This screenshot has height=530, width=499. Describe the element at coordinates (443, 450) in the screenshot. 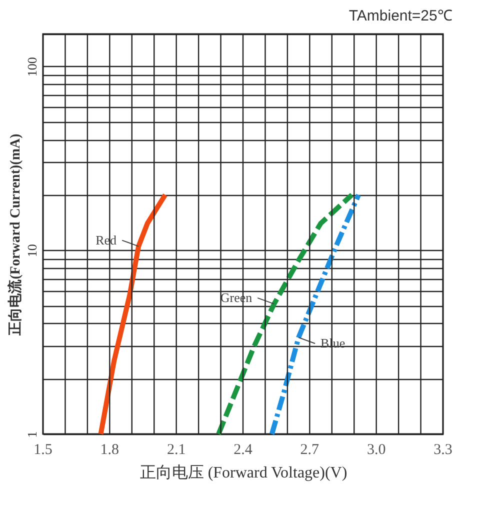

I see `x-tick-label: 3.3` at that location.